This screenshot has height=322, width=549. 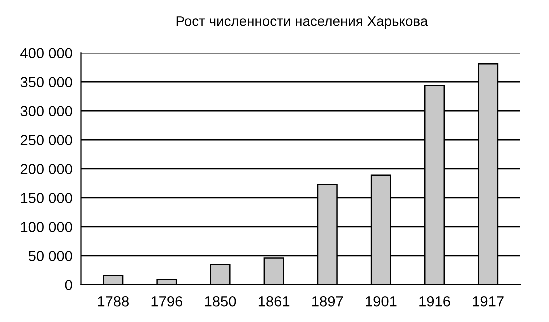 I want to click on x-tick-label: 1917, so click(x=488, y=301).